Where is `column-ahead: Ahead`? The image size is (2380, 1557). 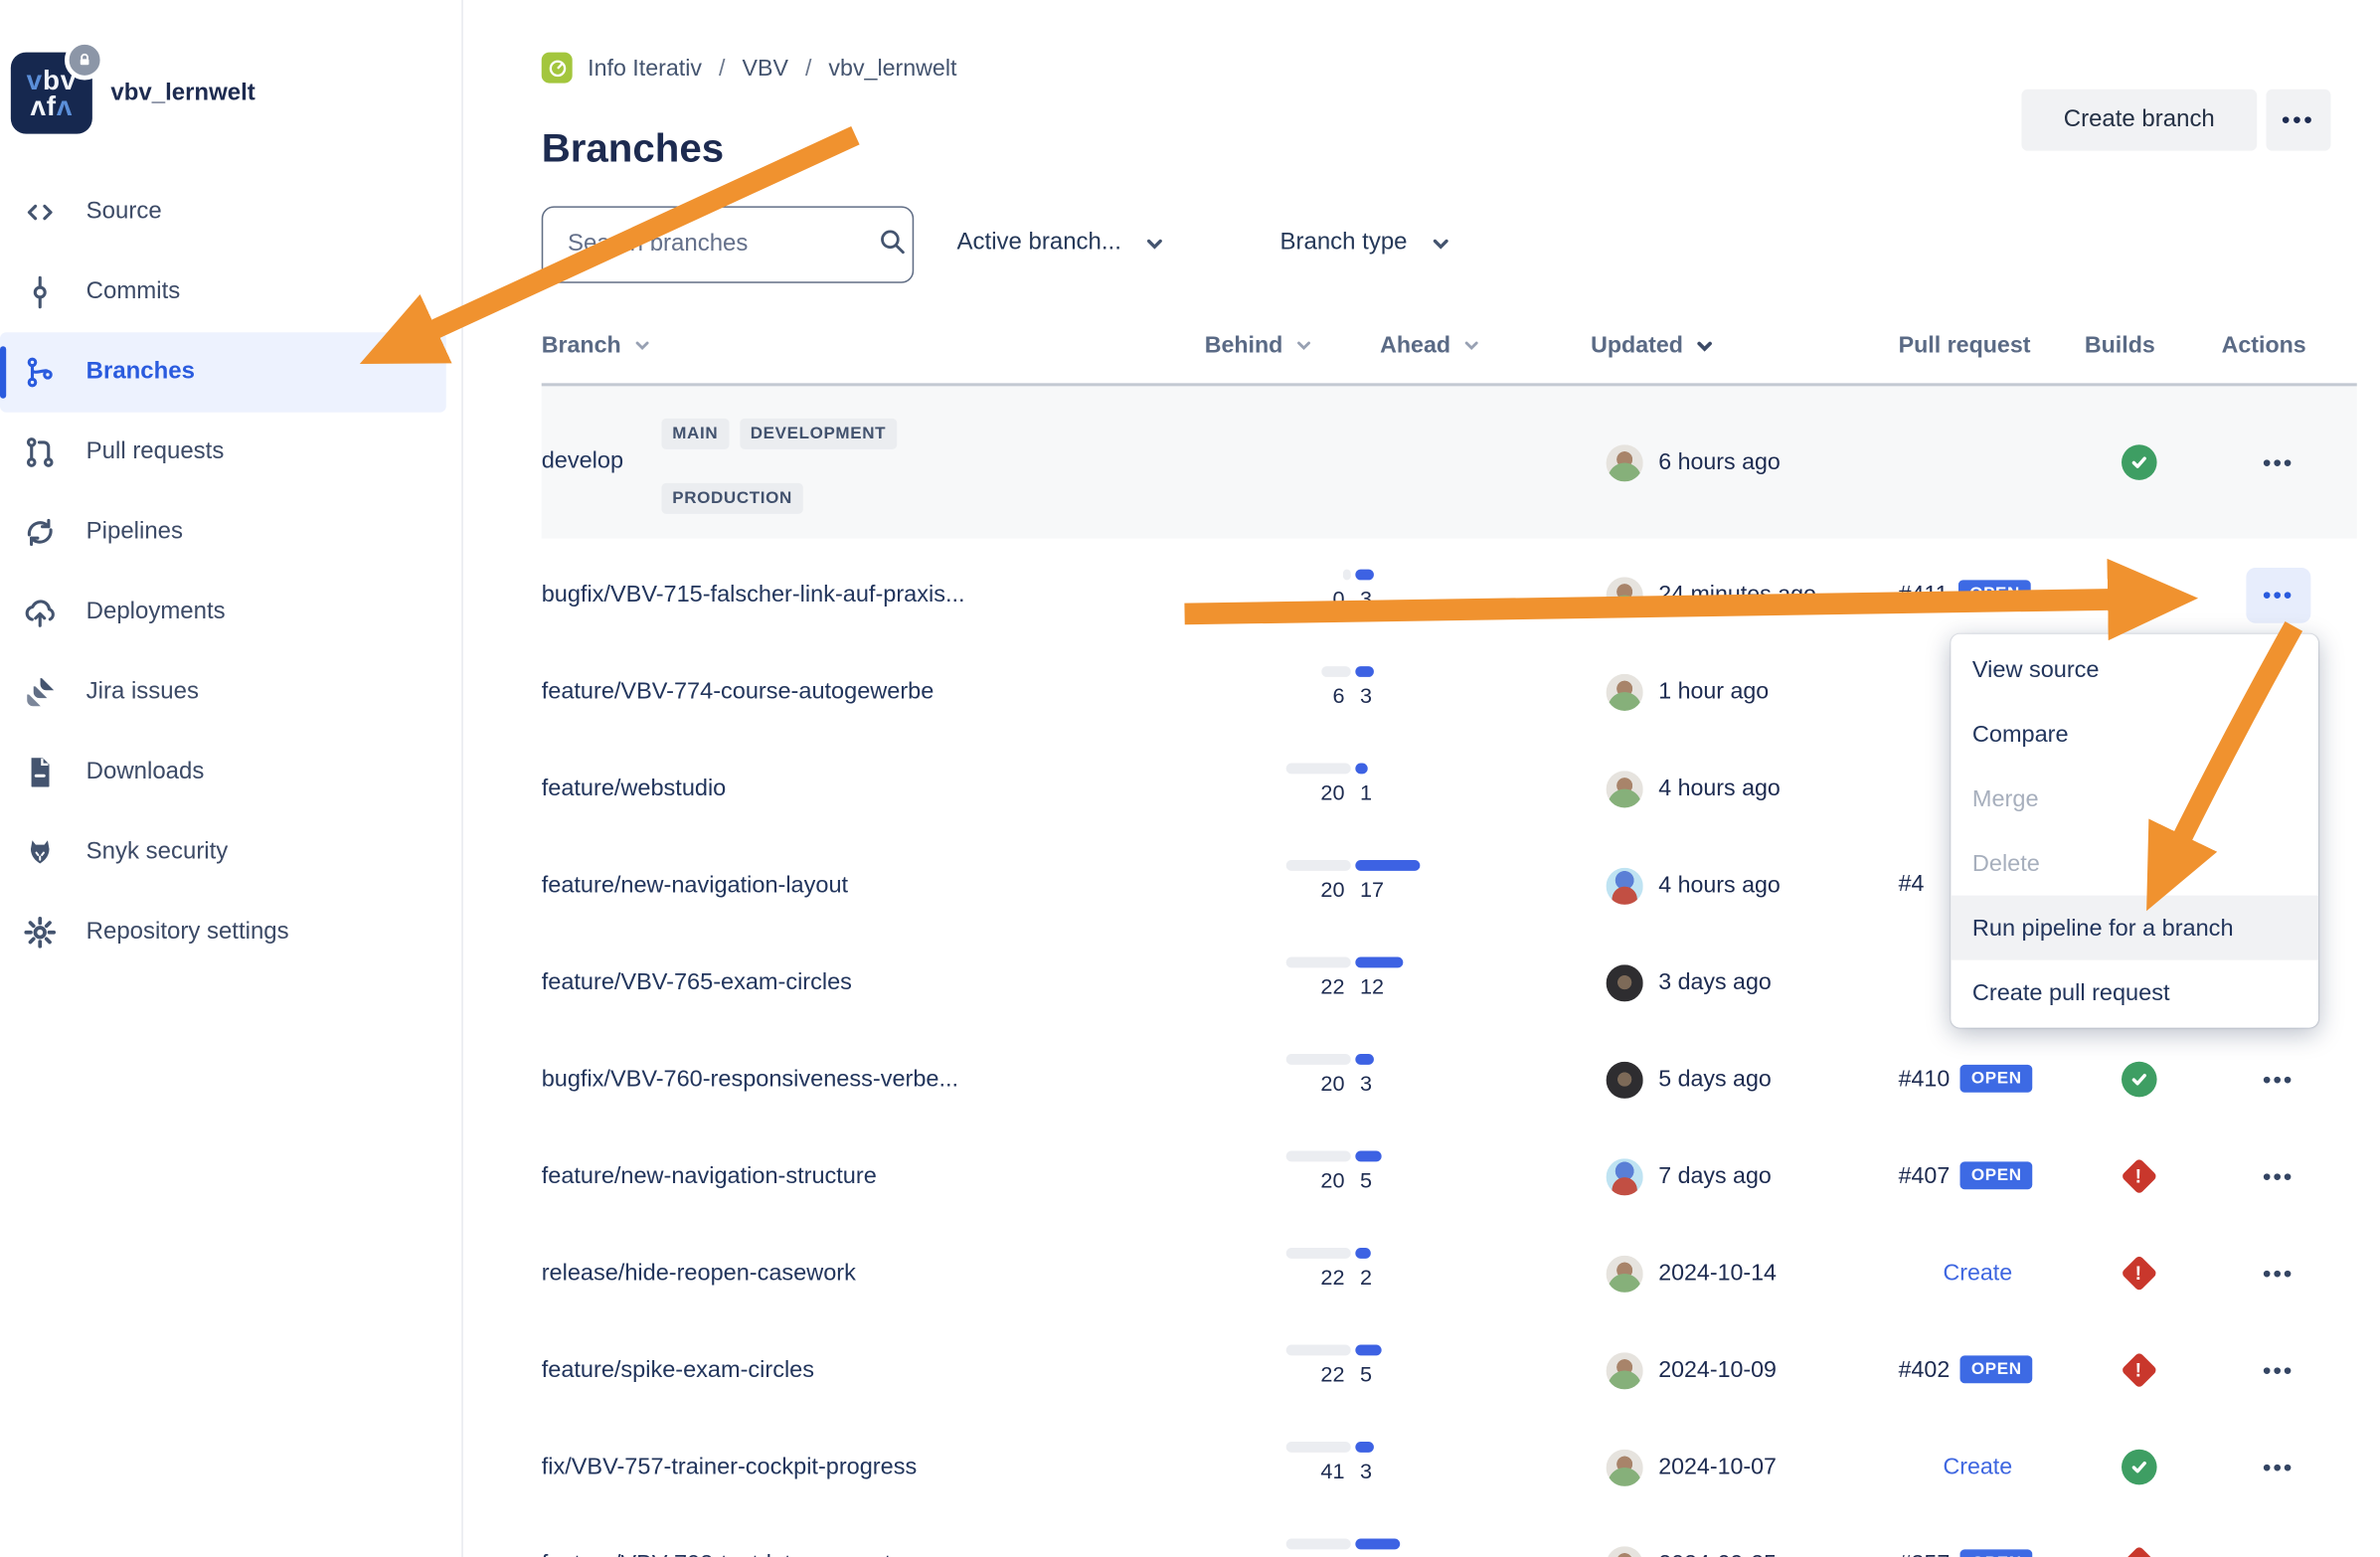
column-ahead: Ahead is located at coordinates (1430, 345).